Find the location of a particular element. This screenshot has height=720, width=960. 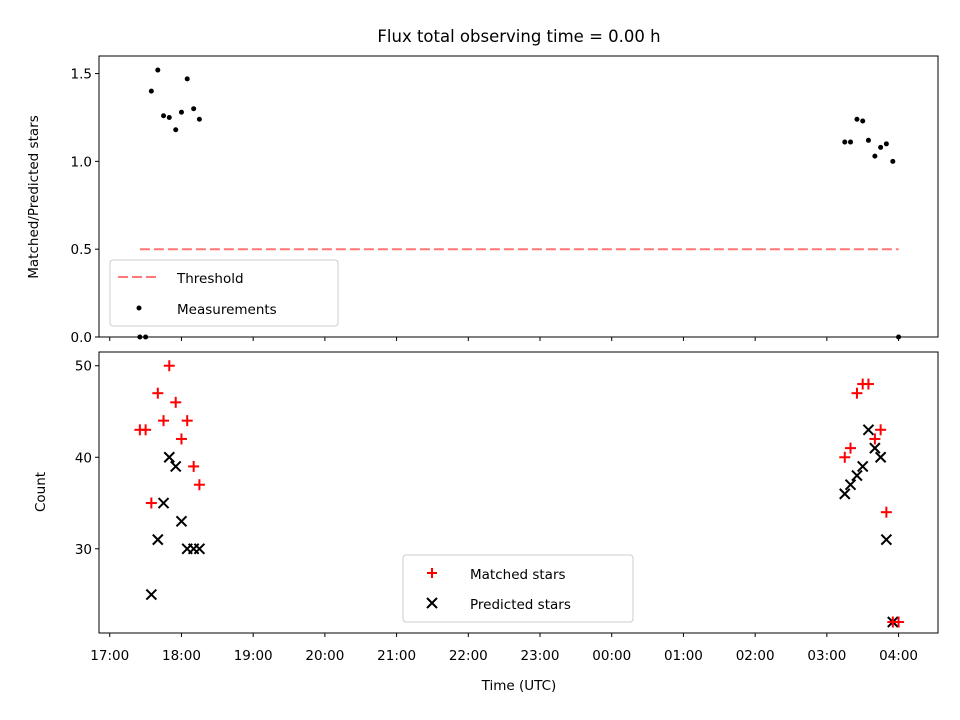

x-tick-label: 03:00 is located at coordinates (826, 656).